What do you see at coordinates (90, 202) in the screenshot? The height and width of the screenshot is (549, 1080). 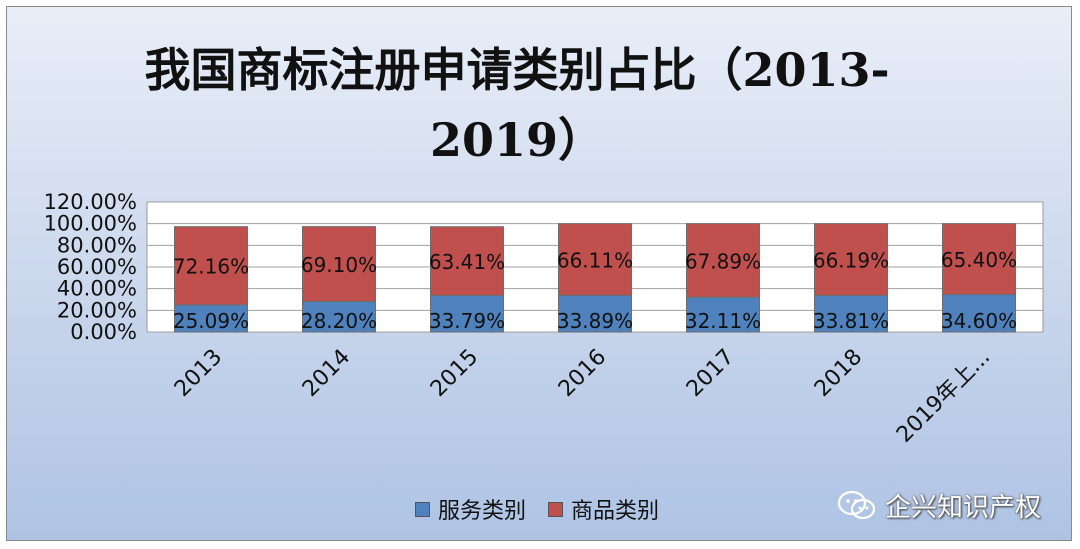 I see `y-tick-label: 120.00%` at bounding box center [90, 202].